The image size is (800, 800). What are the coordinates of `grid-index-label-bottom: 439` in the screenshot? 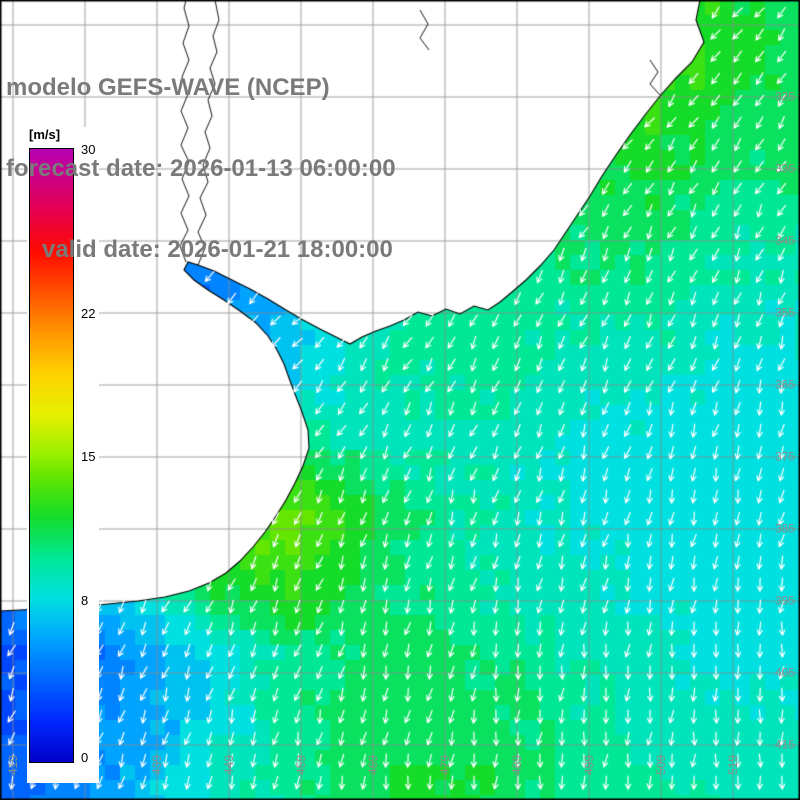 It's located at (157, 765).